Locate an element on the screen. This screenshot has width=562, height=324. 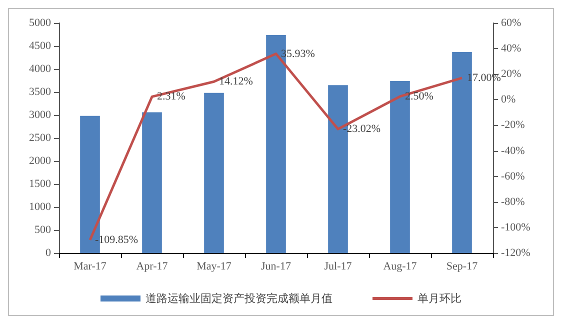
y-tick-label: 1000 is located at coordinates (40, 207).